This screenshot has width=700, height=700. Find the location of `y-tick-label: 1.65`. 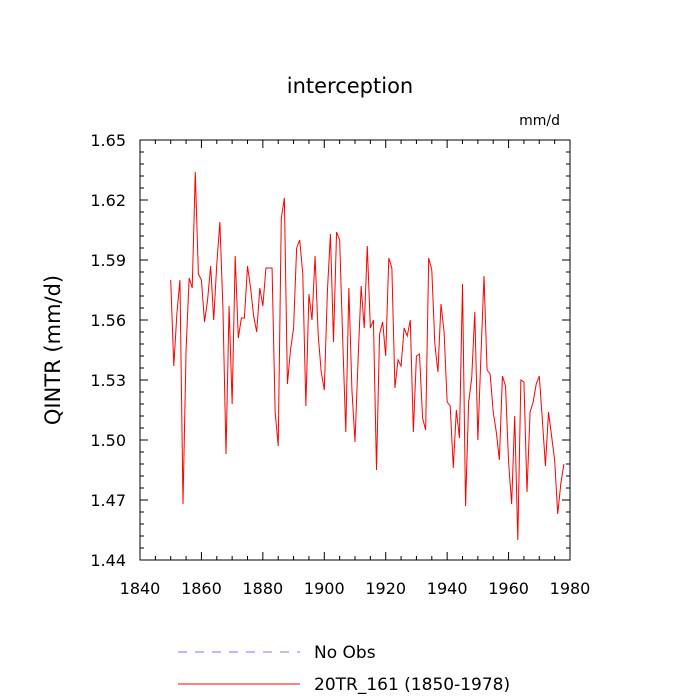

y-tick-label: 1.65 is located at coordinates (108, 140).